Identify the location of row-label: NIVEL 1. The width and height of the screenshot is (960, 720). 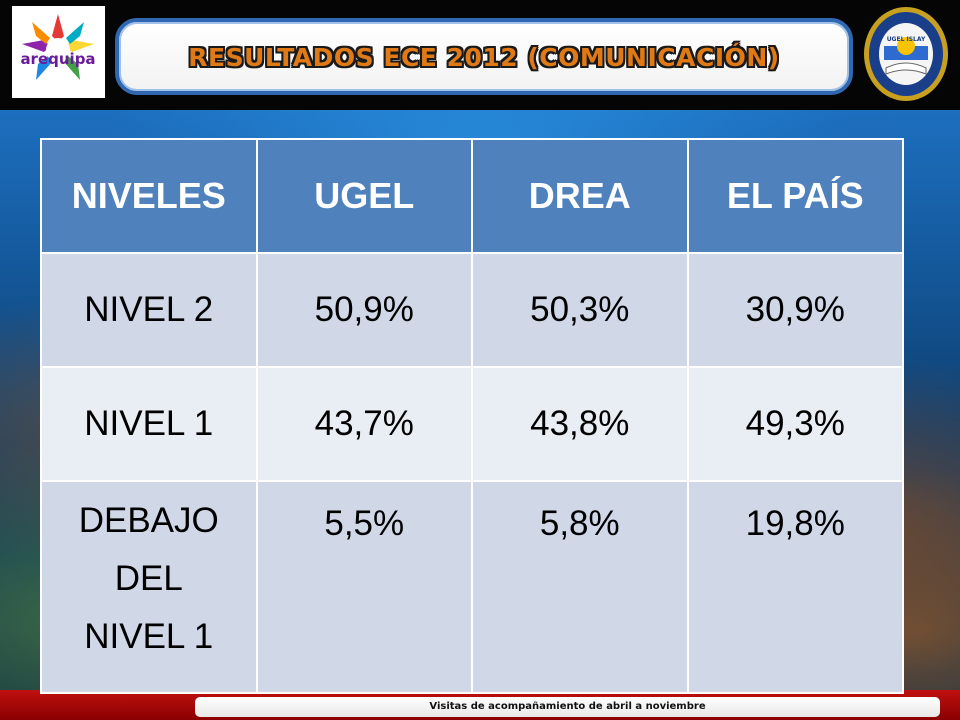
(149, 424).